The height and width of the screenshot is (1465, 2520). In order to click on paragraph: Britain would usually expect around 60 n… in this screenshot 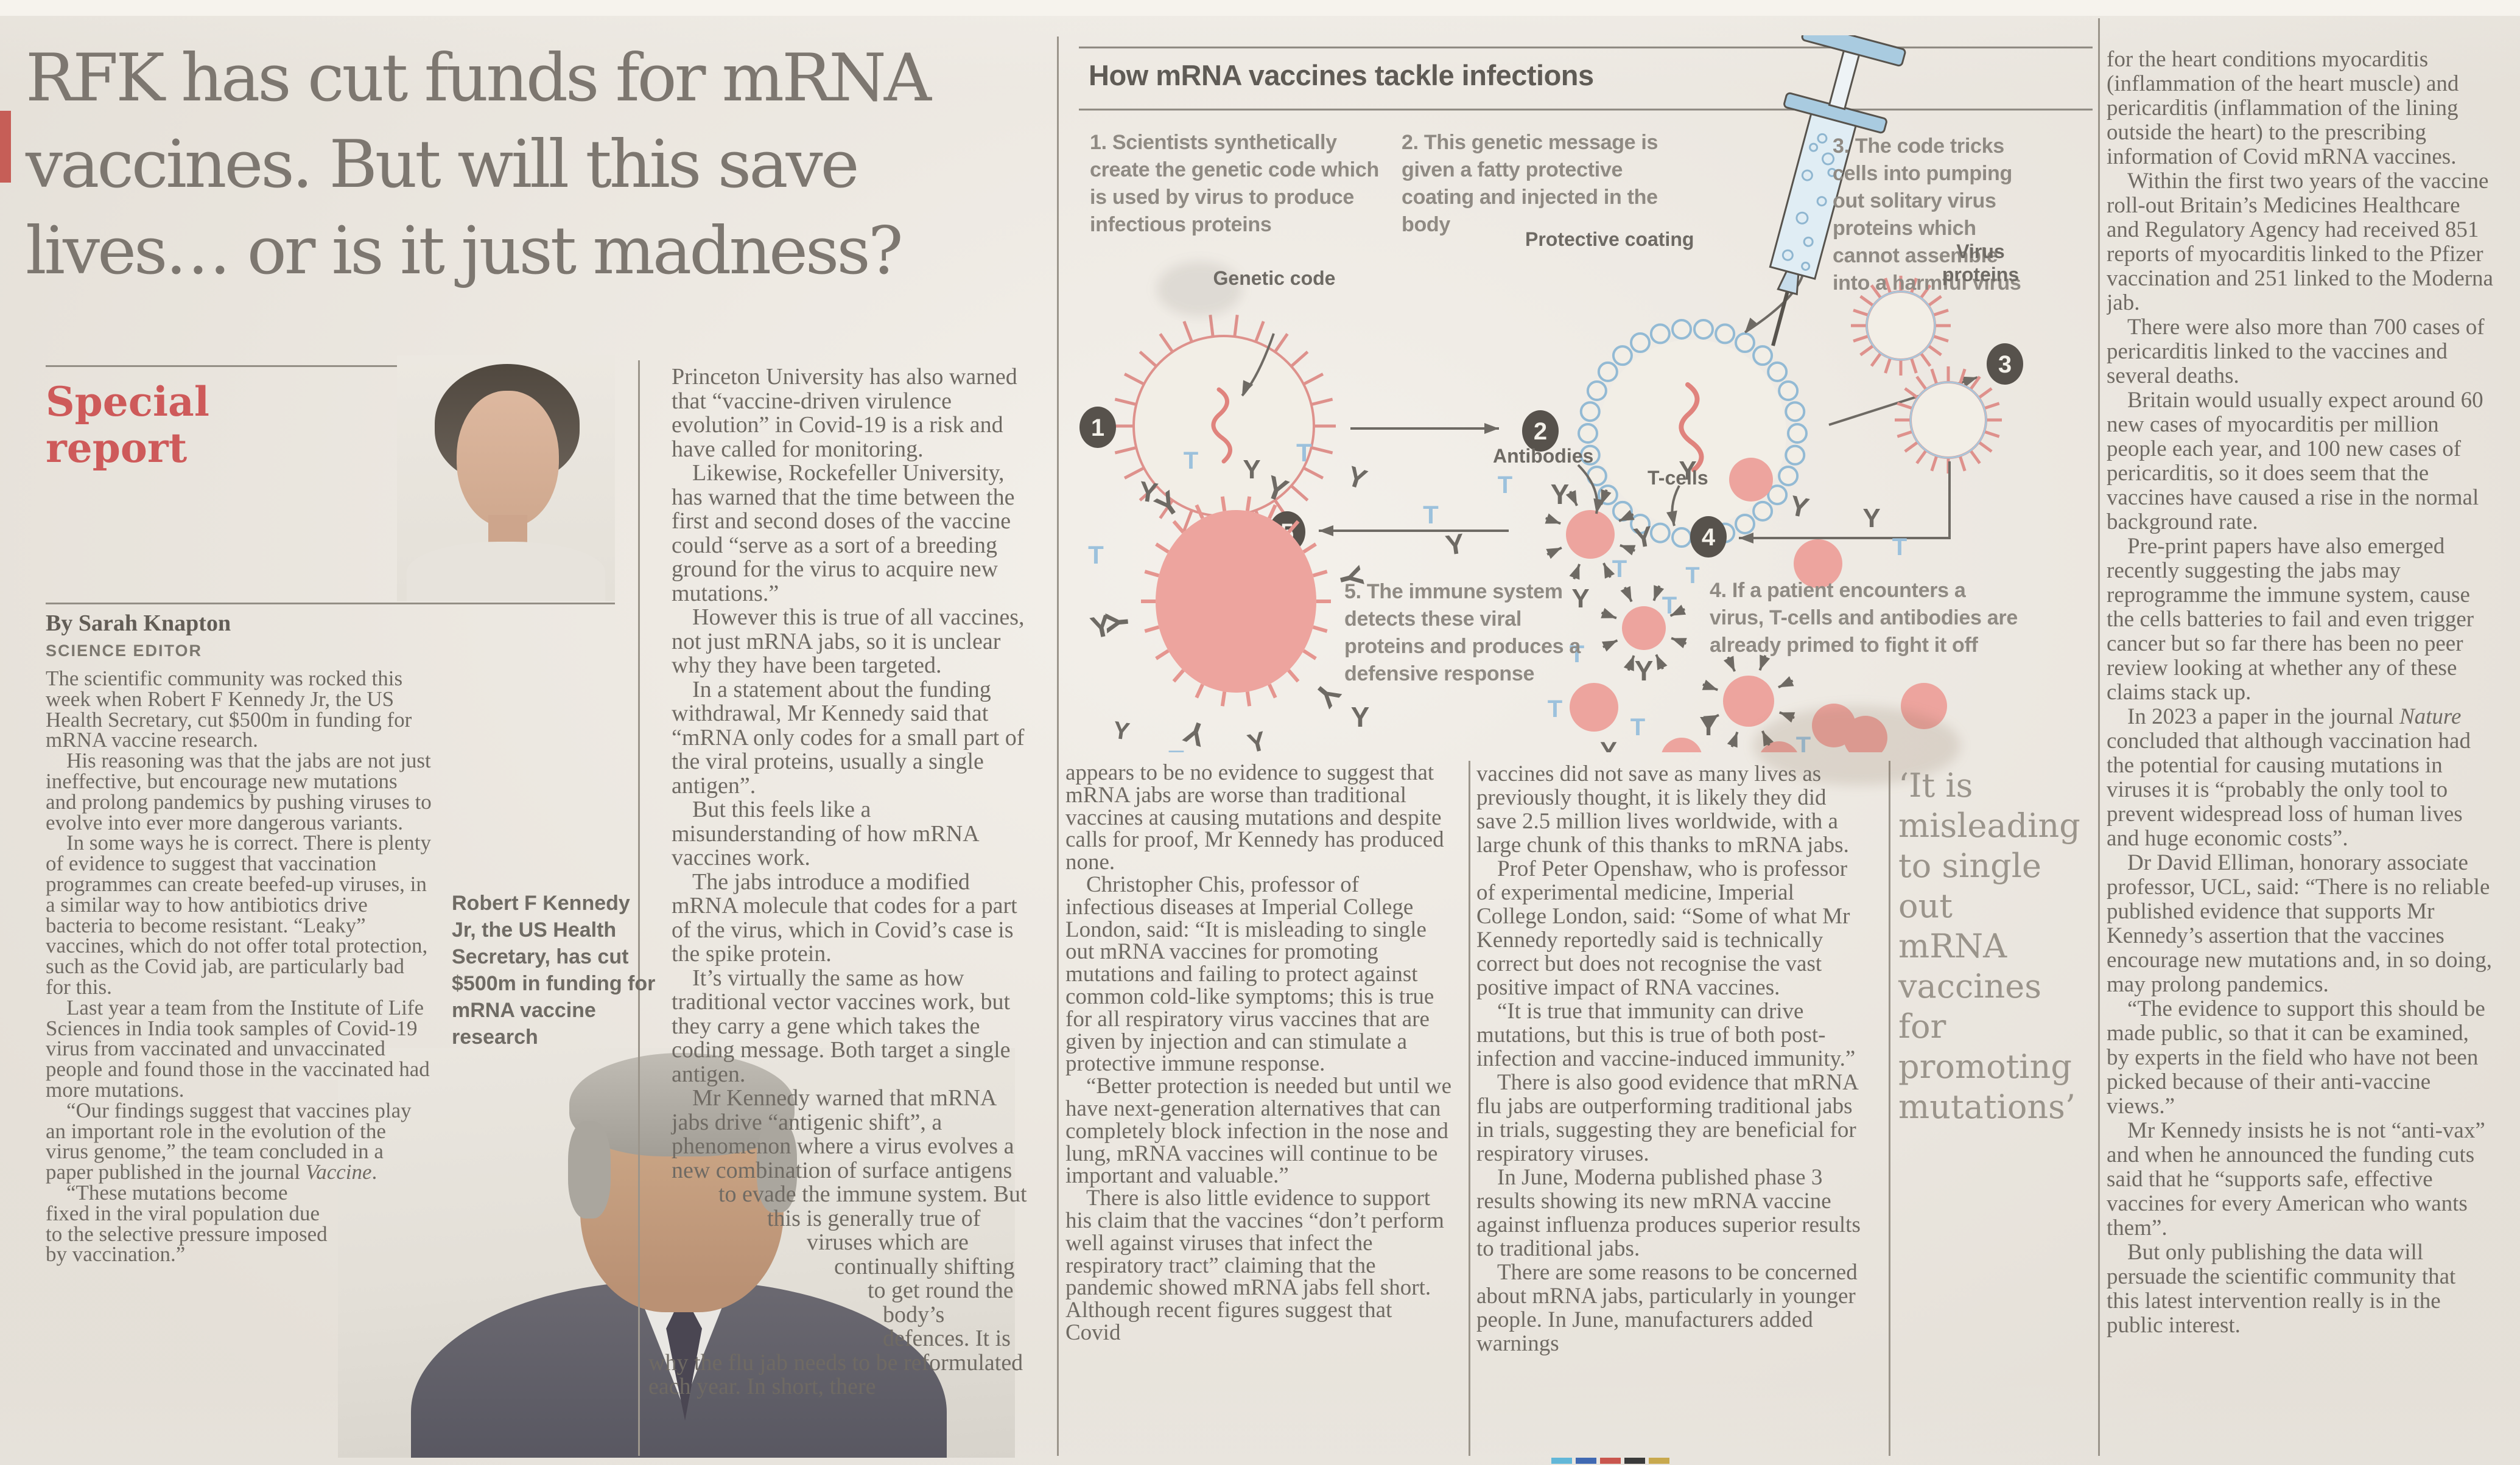, I will do `click(2295, 461)`.